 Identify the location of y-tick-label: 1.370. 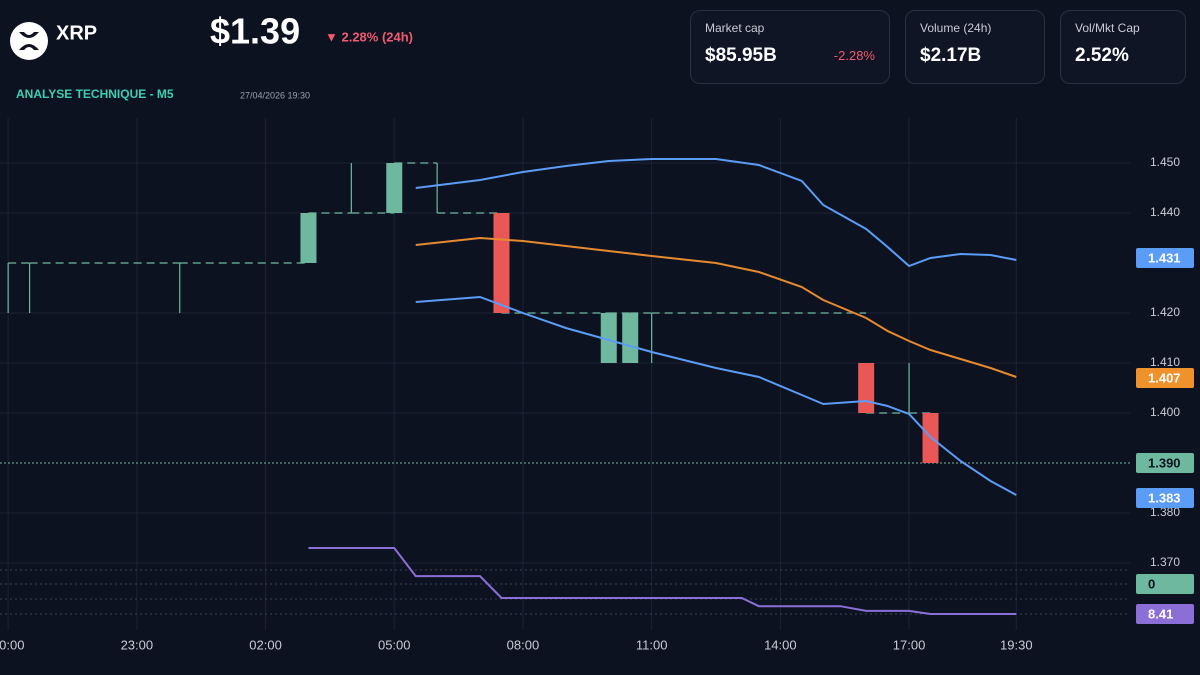
(1165, 562).